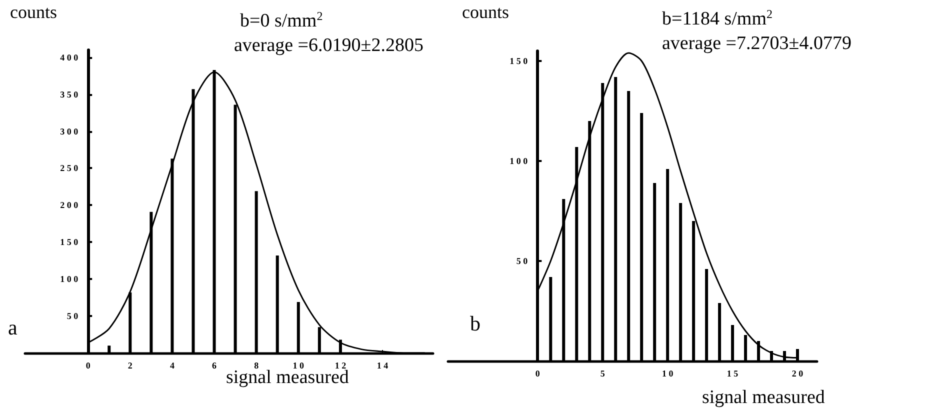 The width and height of the screenshot is (934, 420). I want to click on x-tick-label: 1 2, so click(340, 365).